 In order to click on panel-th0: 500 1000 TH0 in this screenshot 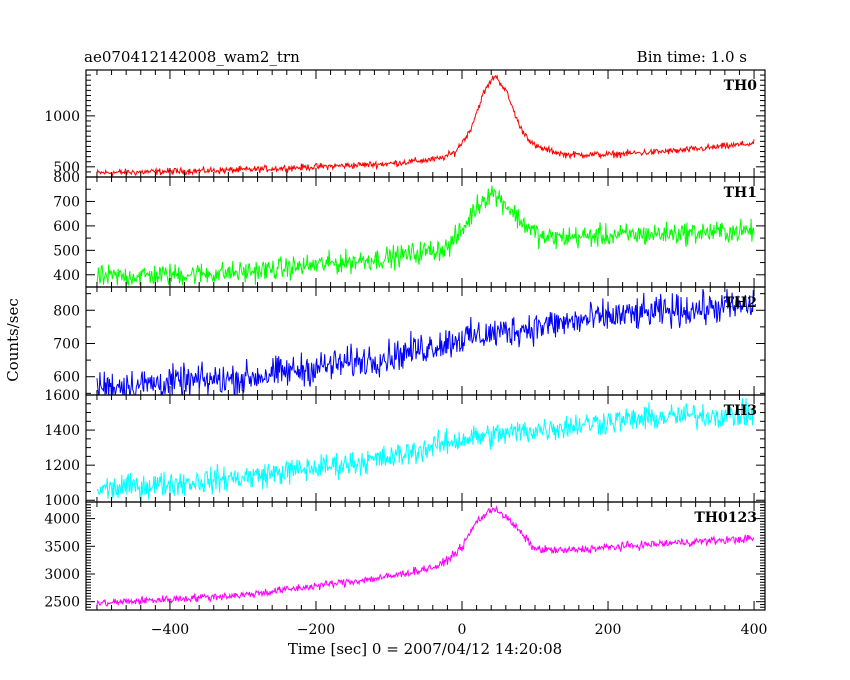, I will do `click(405, 123)`.